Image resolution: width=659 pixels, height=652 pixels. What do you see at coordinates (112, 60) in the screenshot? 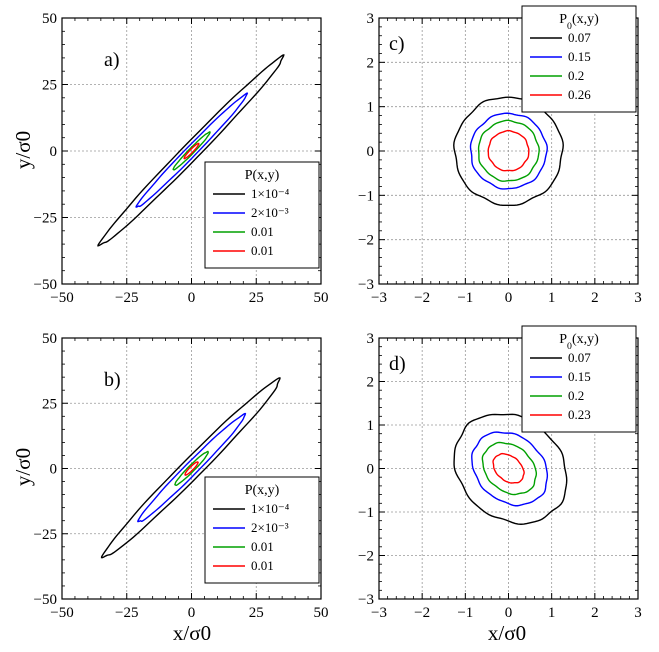
I see `panel-label: a)` at bounding box center [112, 60].